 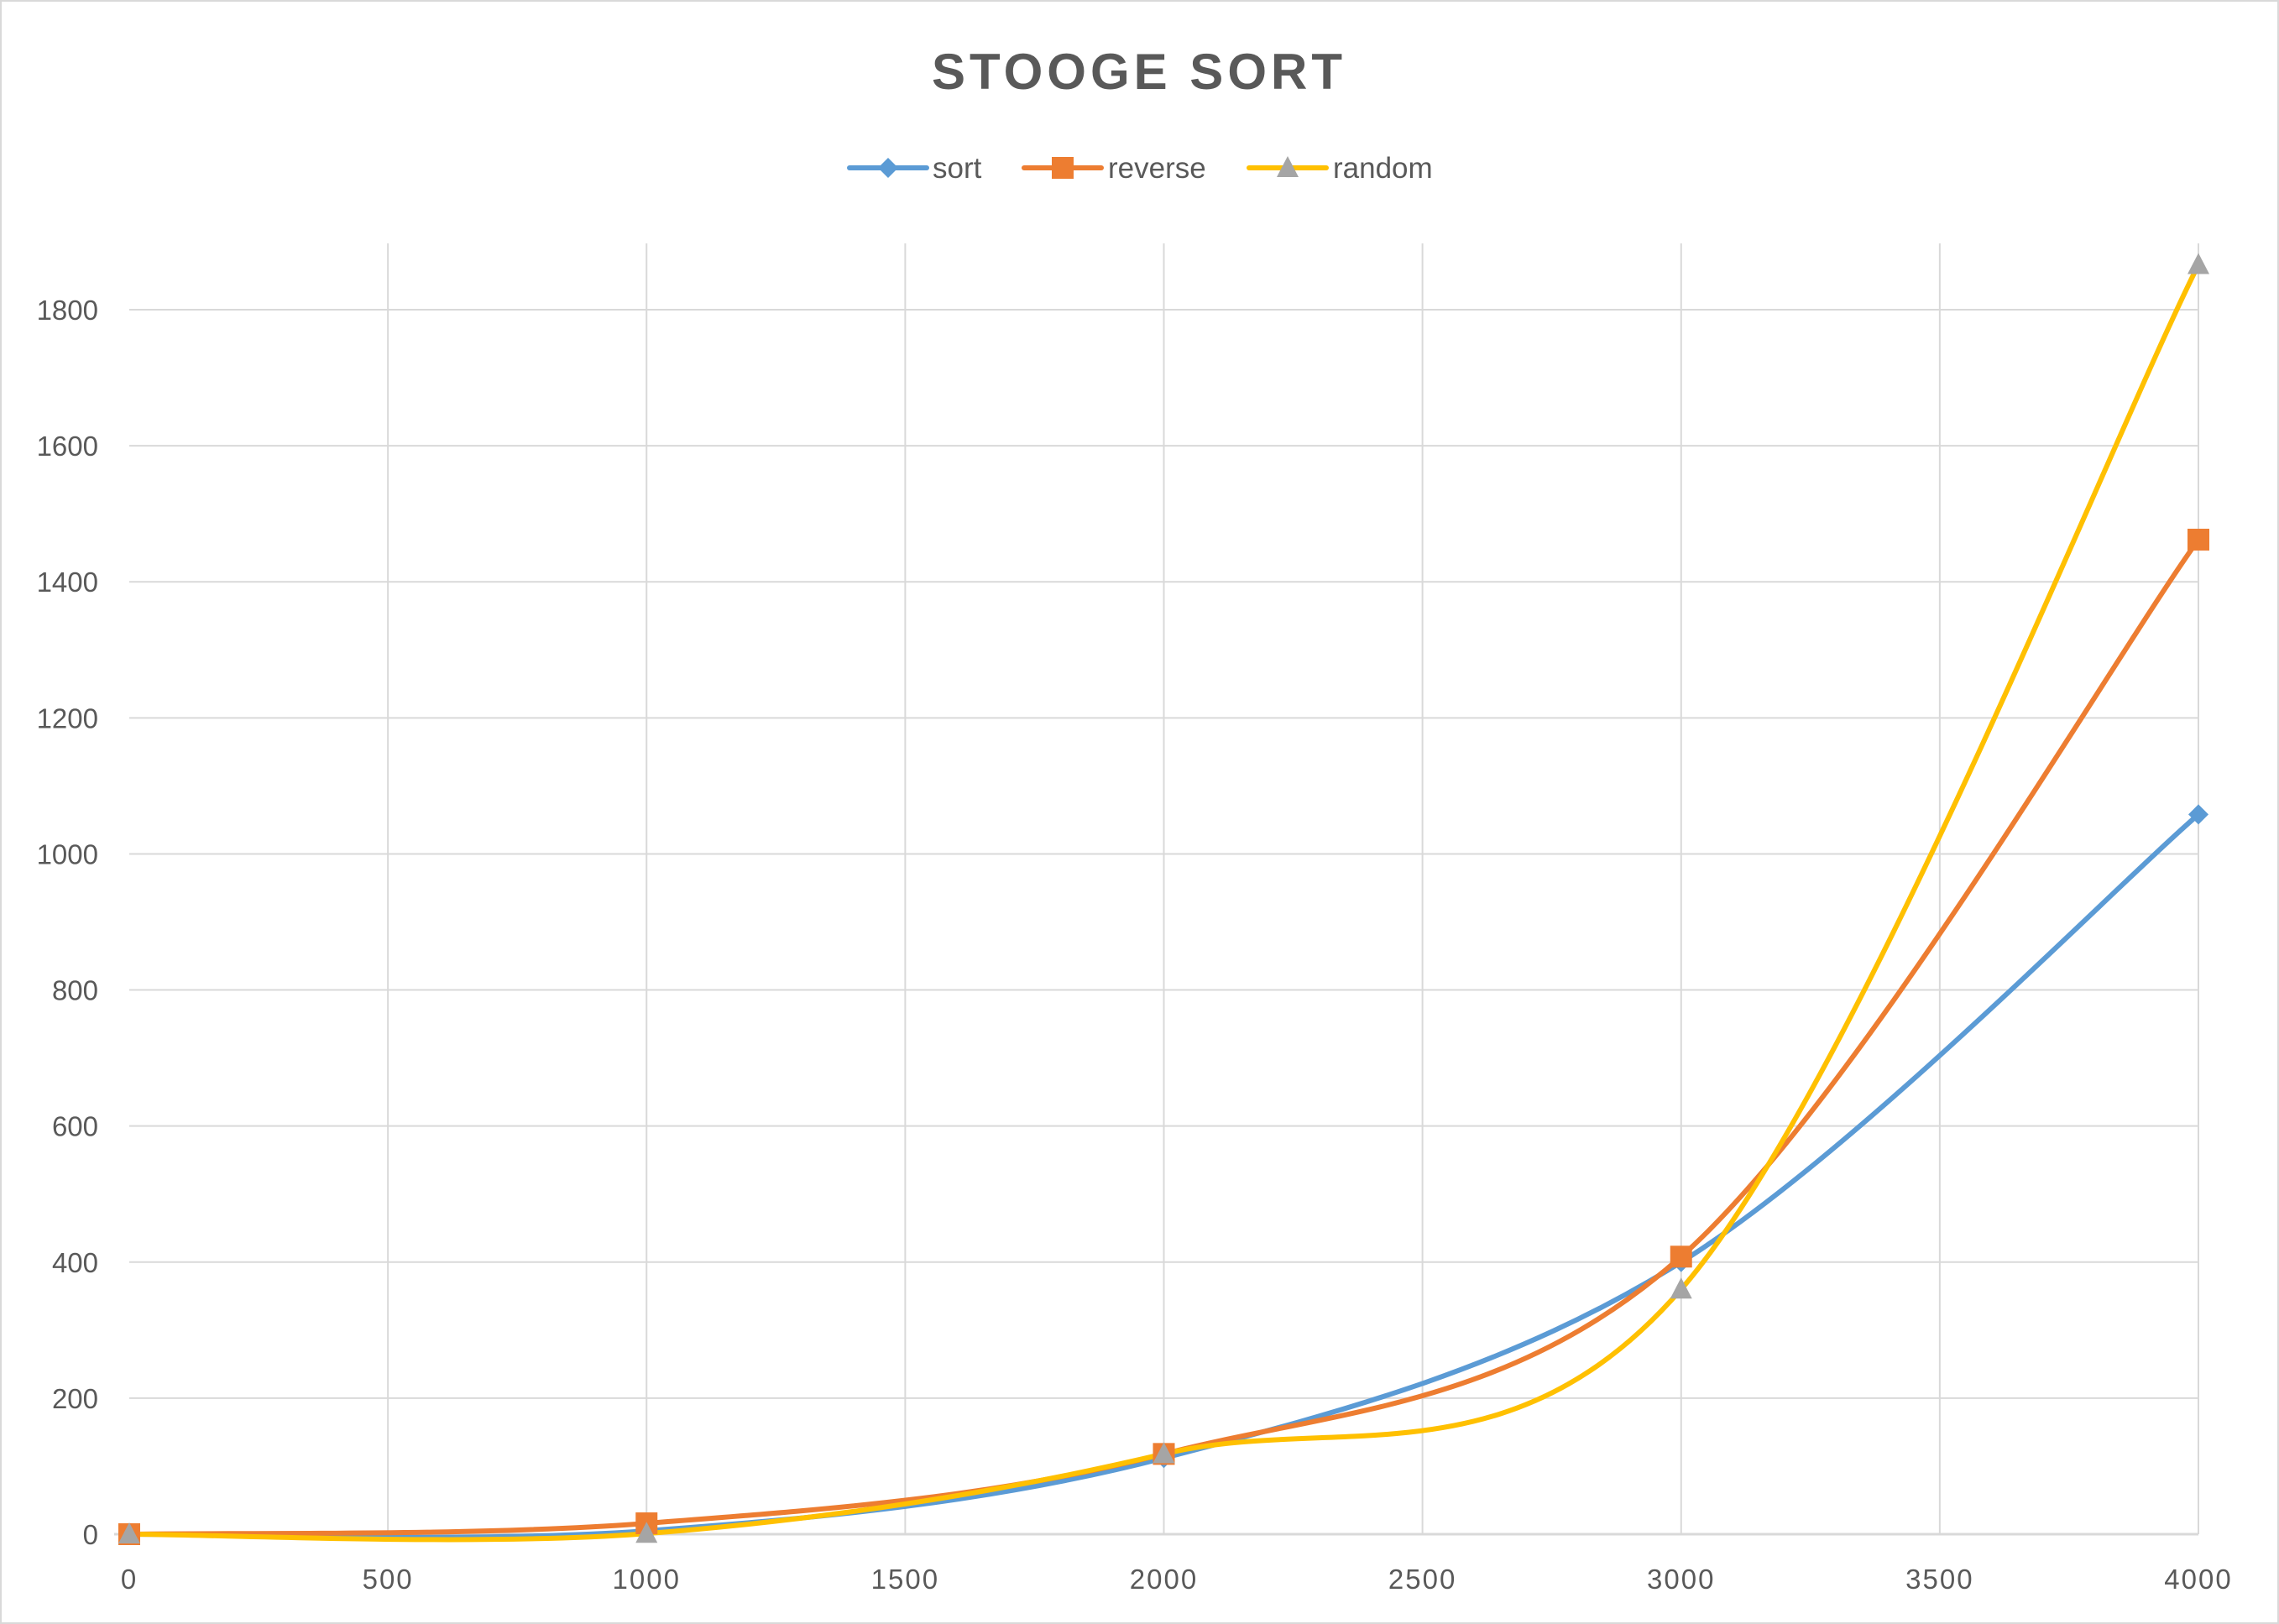 I want to click on y-tick-label: 1400, so click(x=67, y=582).